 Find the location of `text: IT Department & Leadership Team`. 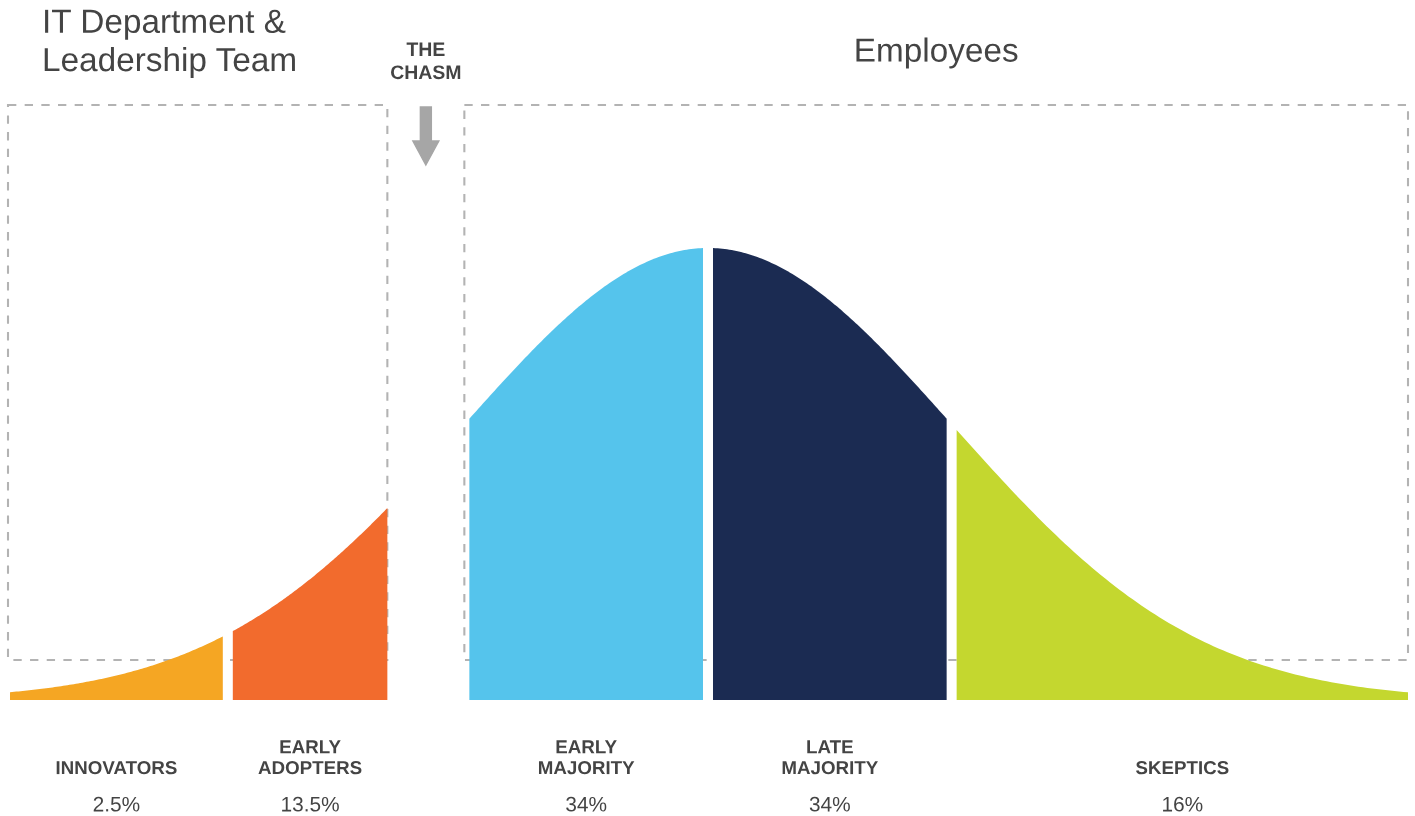

text: IT Department & Leadership Team is located at coordinates (169, 43).